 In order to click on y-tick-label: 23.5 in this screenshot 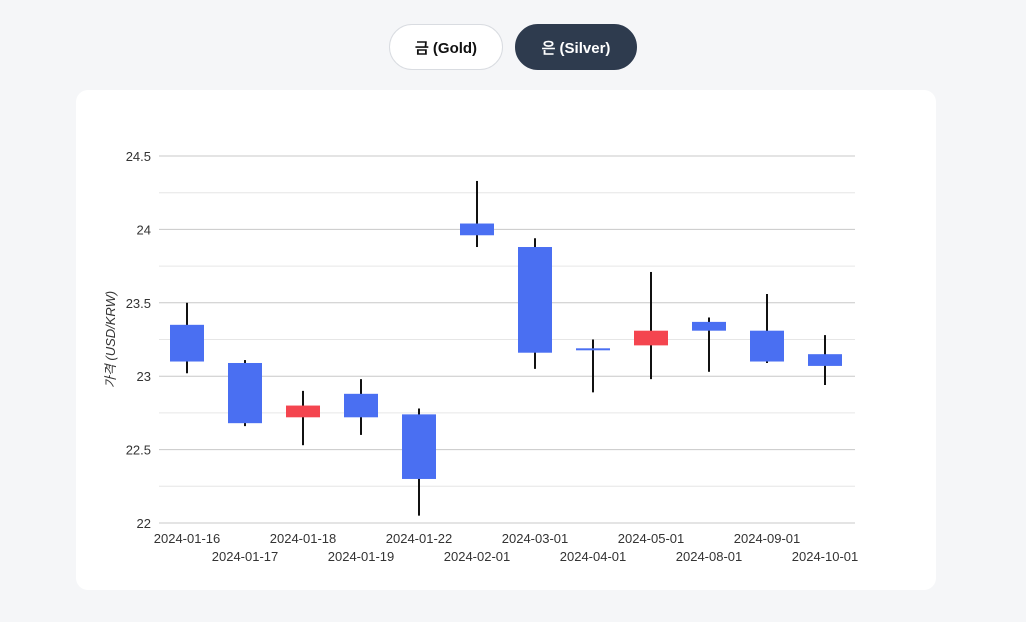, I will do `click(138, 303)`.